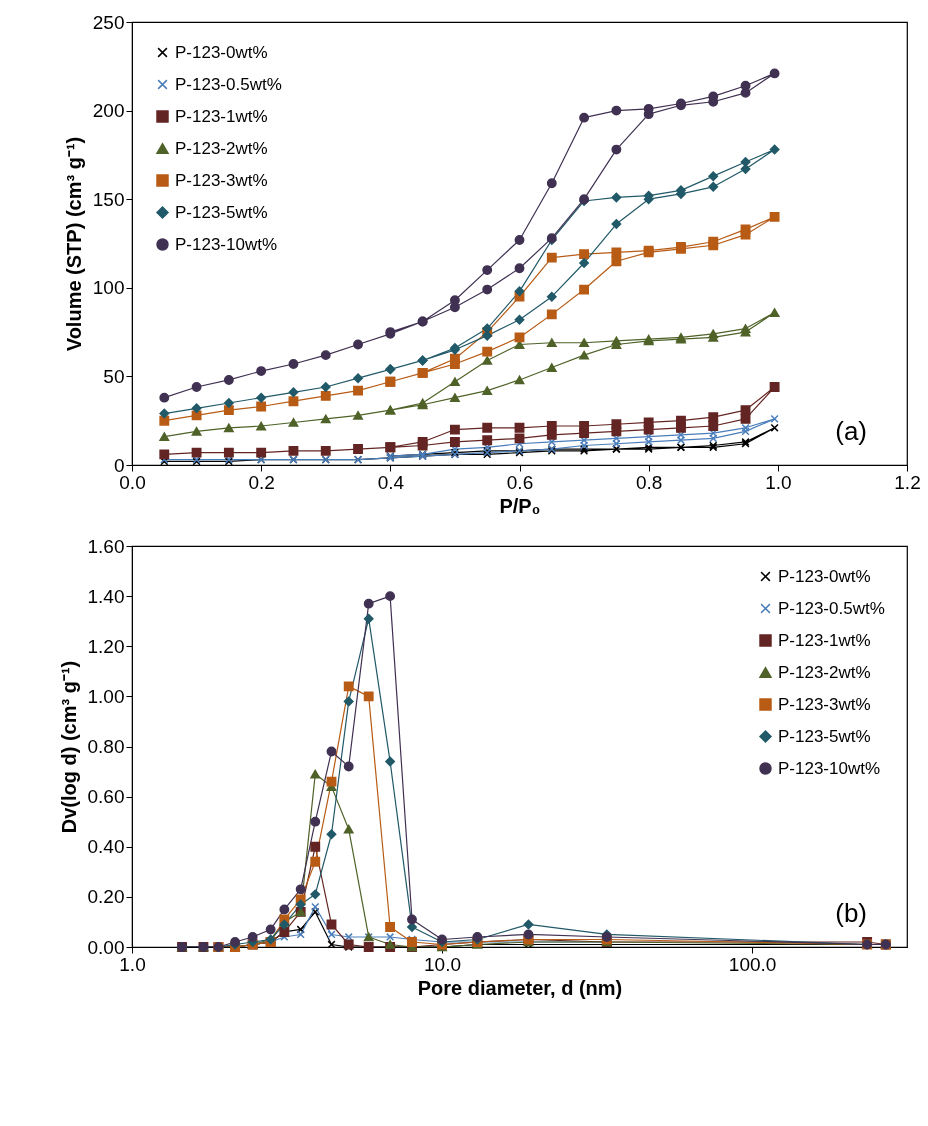 The width and height of the screenshot is (928, 1126). What do you see at coordinates (106, 596) in the screenshot?
I see `y-tick-label: 1.40` at bounding box center [106, 596].